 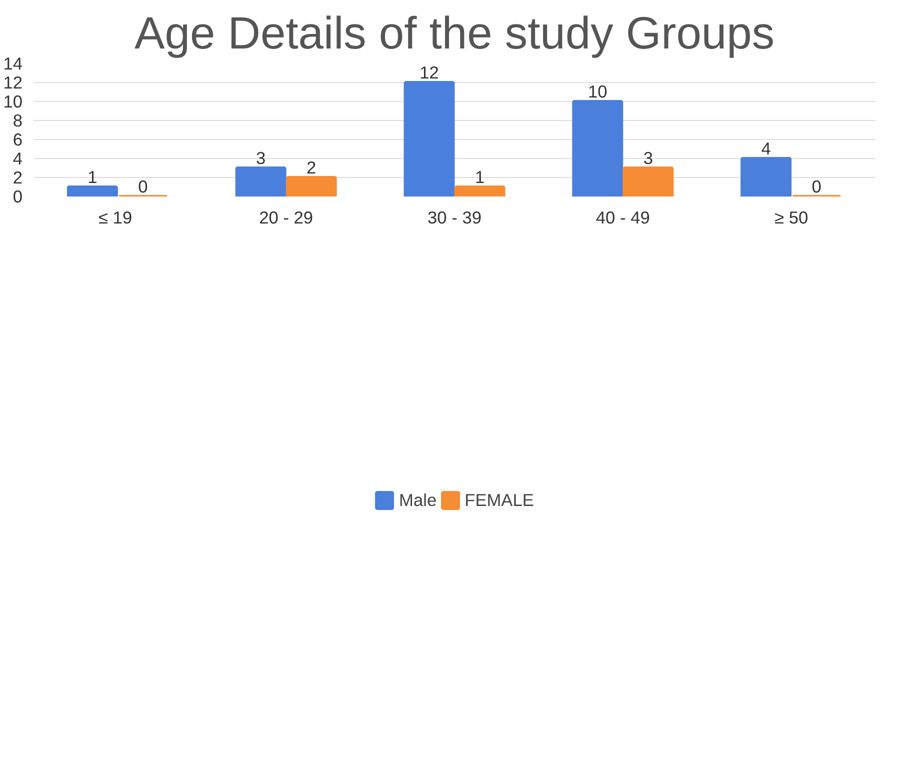 I want to click on x-tick-label: ≥ 50, so click(x=791, y=218).